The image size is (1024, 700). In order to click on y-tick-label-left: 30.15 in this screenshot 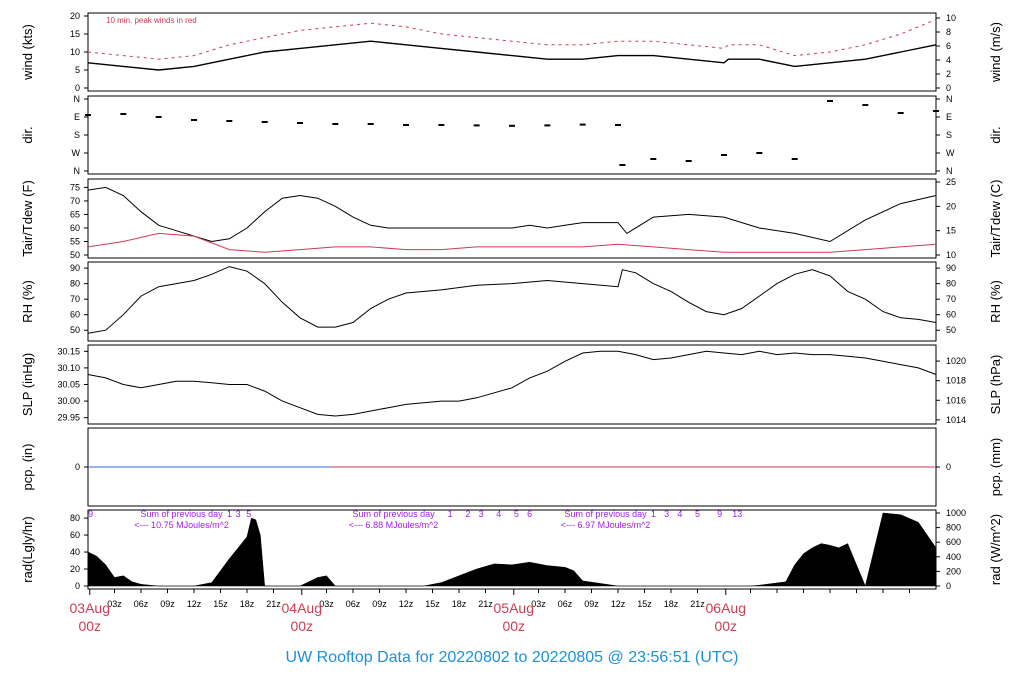, I will do `click(68, 351)`.